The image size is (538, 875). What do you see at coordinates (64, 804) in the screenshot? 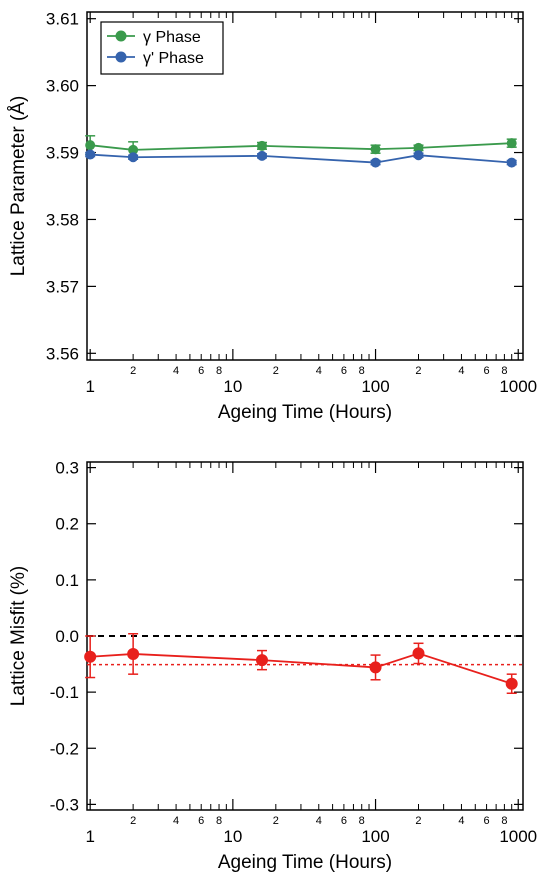
I see `y-tick-label: -0.3` at bounding box center [64, 804].